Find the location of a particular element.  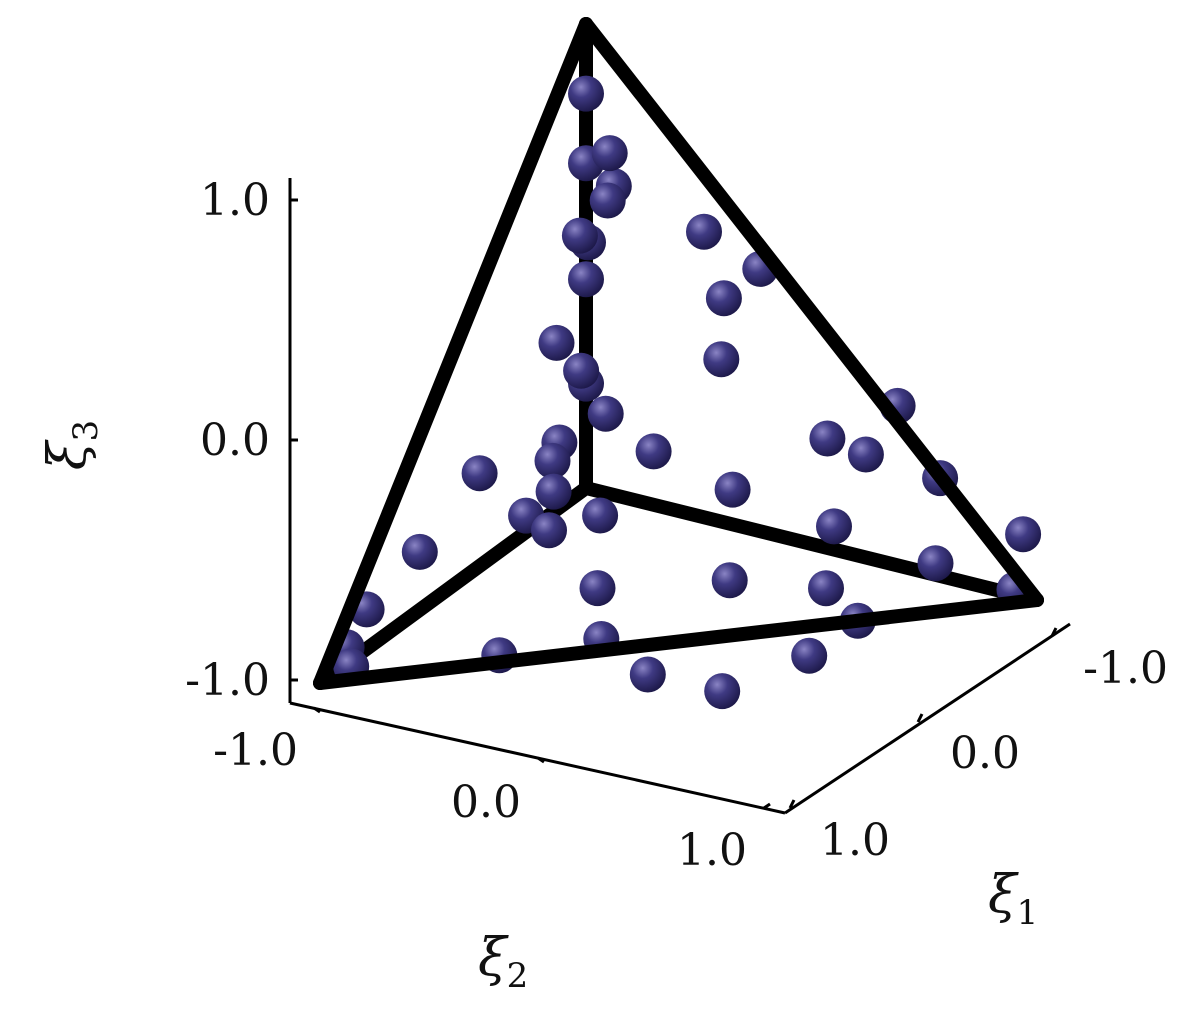

x1-tick-labels: -1.0 0.0 1.0 is located at coordinates (994, 754).